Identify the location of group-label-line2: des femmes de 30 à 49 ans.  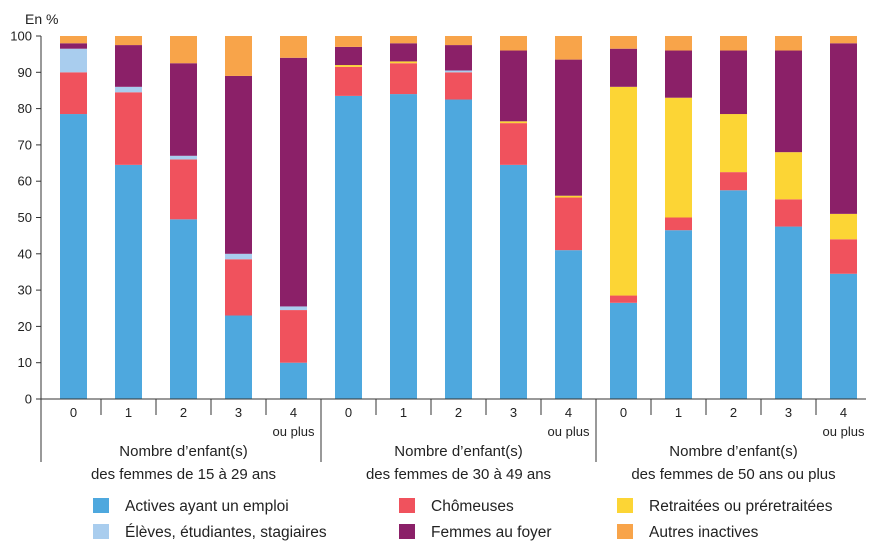
(458, 474).